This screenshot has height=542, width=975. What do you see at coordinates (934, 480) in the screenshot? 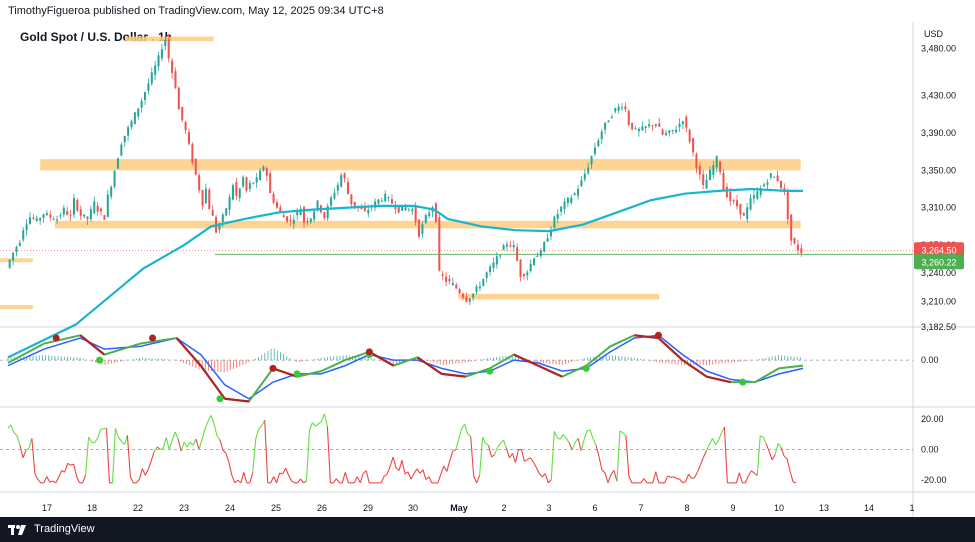
I see `oscillator-tick-label: -20.00` at bounding box center [934, 480].